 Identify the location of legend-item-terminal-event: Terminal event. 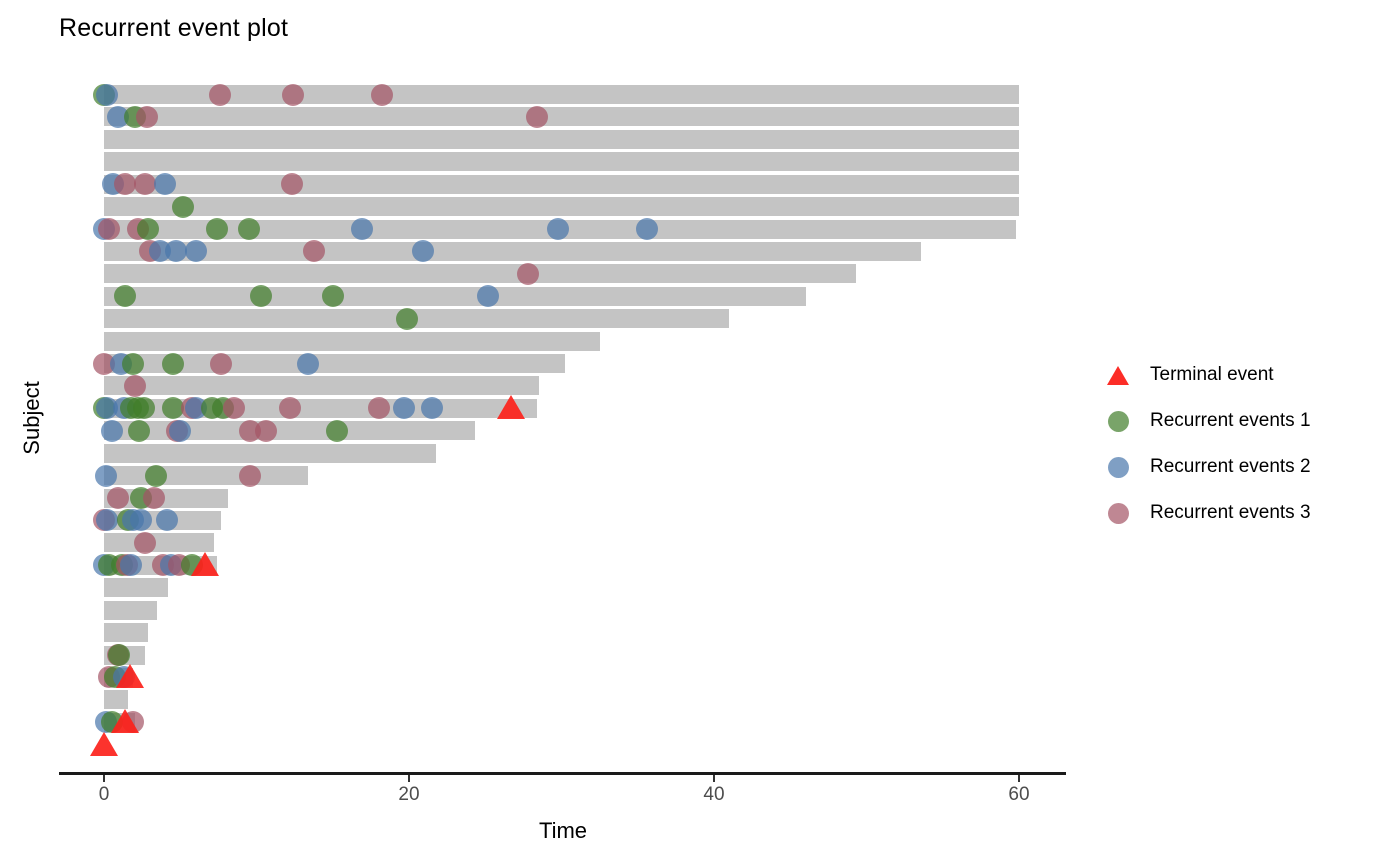
(1205, 375).